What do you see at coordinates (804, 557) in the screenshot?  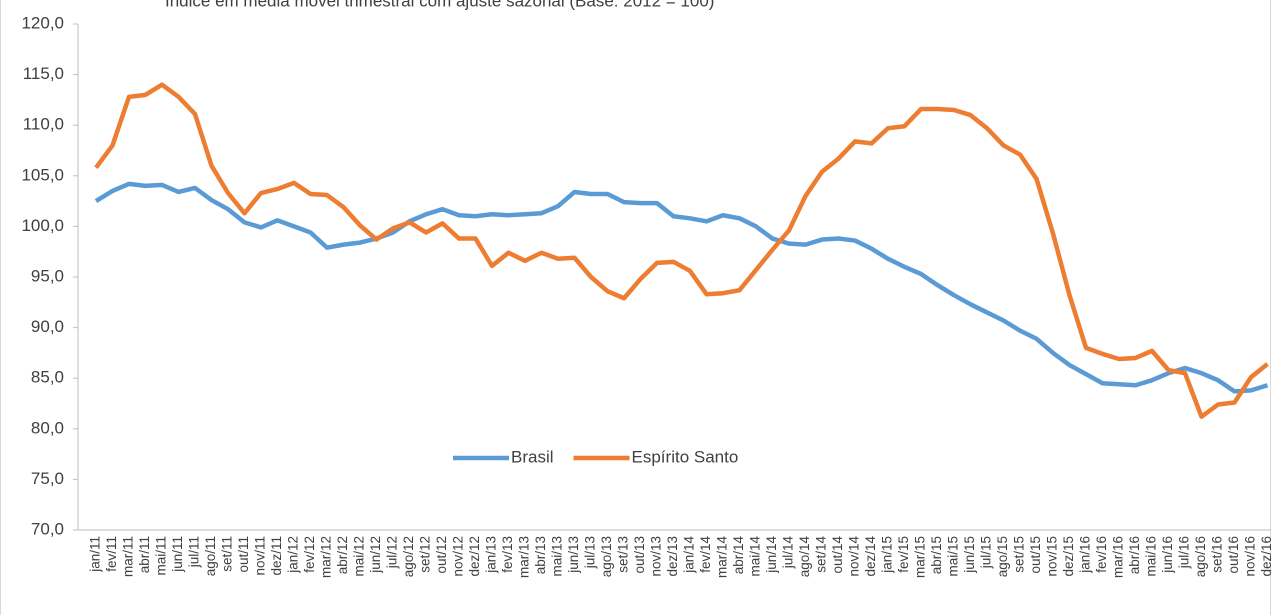 I see `x-tick-label: ago/14` at bounding box center [804, 557].